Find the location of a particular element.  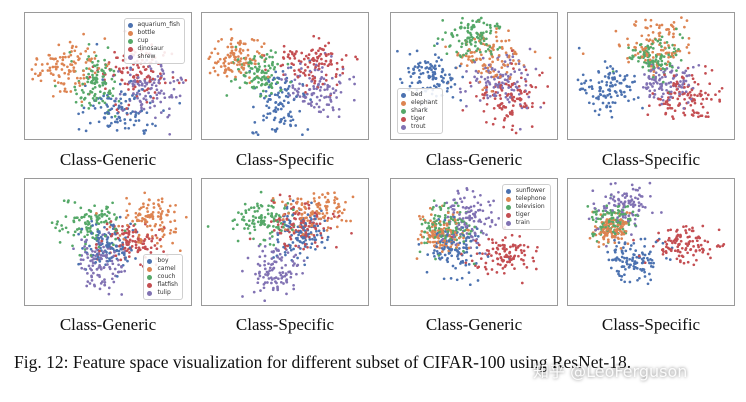

legend-item: sunflower is located at coordinates (525, 191).